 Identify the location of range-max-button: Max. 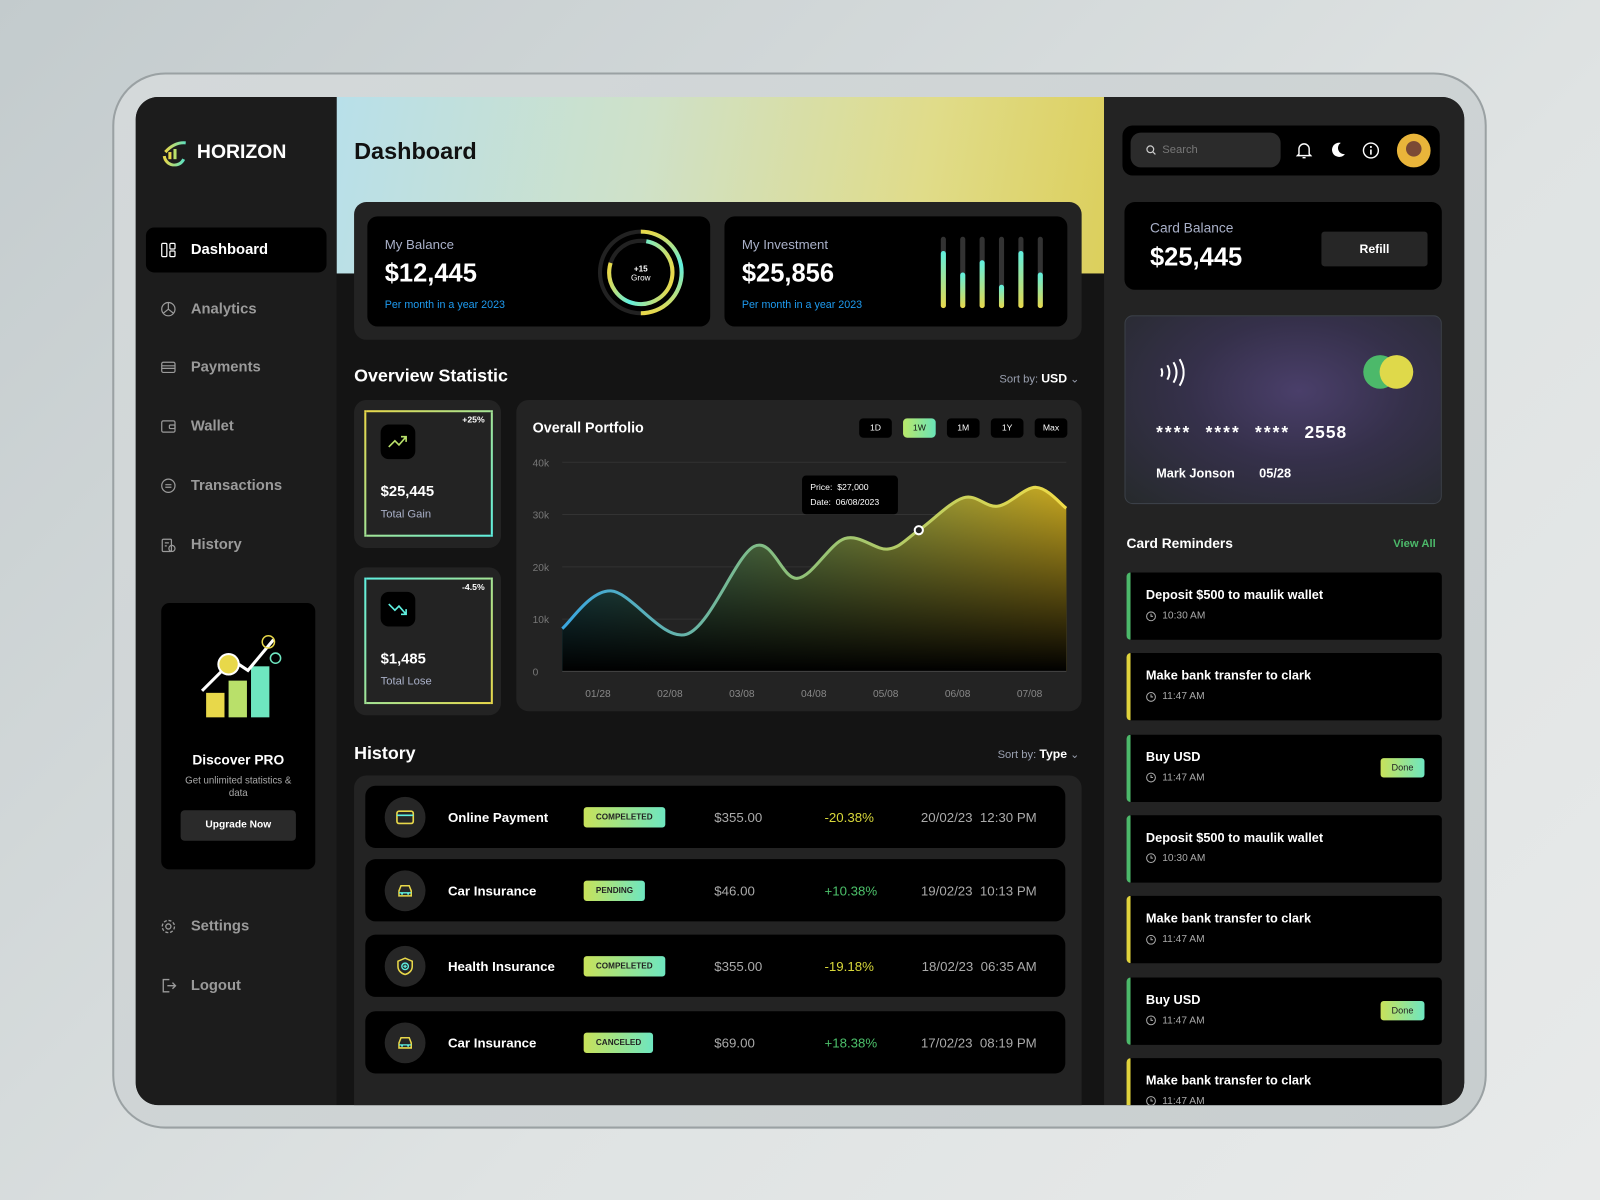
(1051, 428).